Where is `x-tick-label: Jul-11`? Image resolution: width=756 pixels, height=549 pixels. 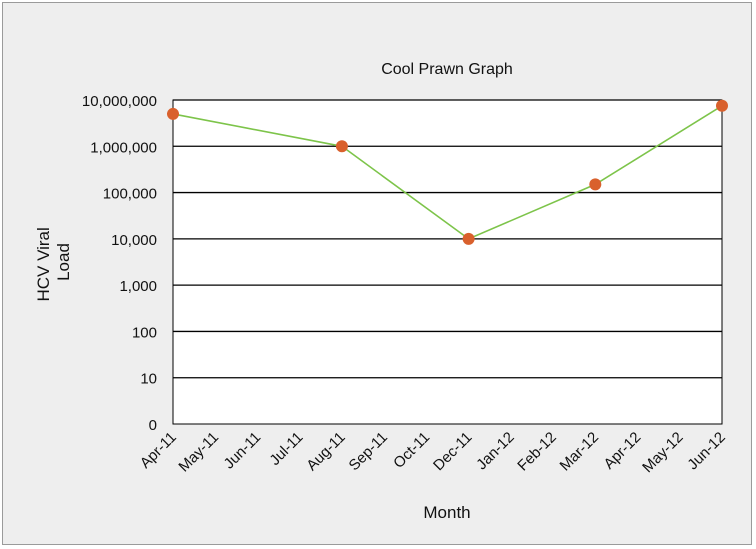 x-tick-label: Jul-11 is located at coordinates (286, 449).